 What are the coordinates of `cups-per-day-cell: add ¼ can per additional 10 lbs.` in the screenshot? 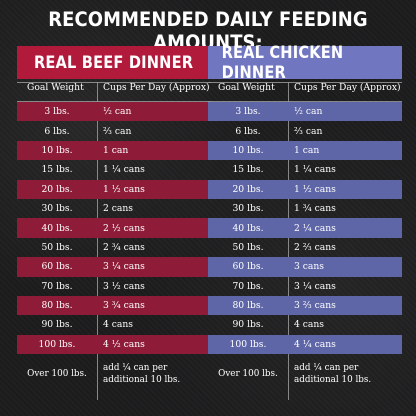 It's located at (333, 374).